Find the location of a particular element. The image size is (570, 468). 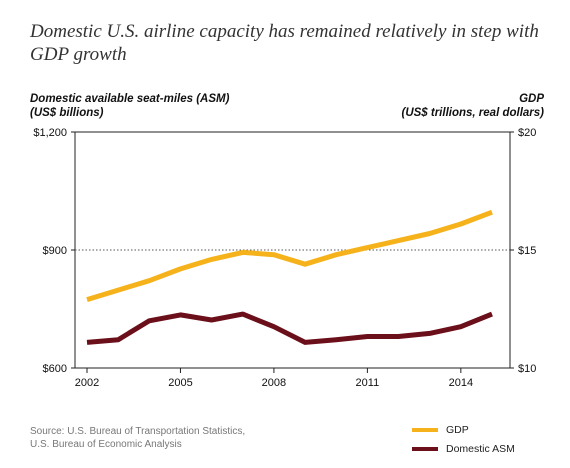

gdp-series-line is located at coordinates (289, 255).